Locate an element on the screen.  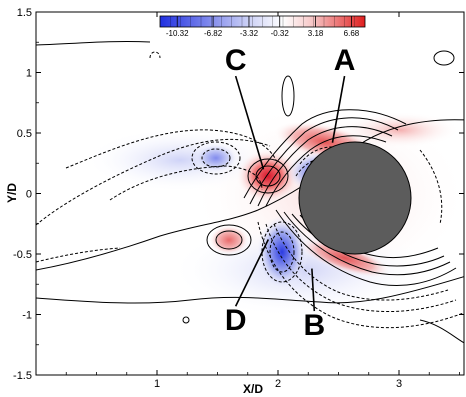
colorbar: -10.32 -6.82 -3.32 -0.32 3.18 6.68 is located at coordinates (262, 26).